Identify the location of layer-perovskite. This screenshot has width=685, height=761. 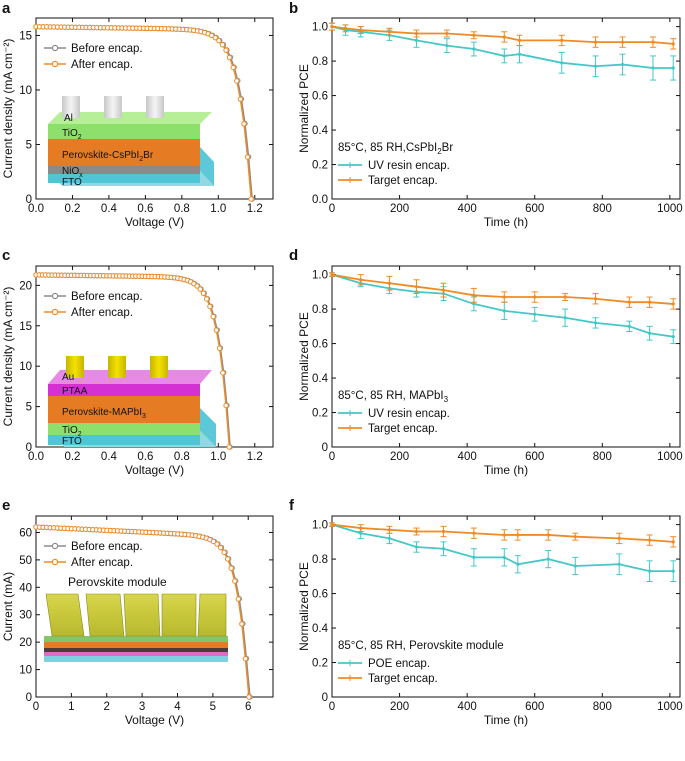
(124, 409).